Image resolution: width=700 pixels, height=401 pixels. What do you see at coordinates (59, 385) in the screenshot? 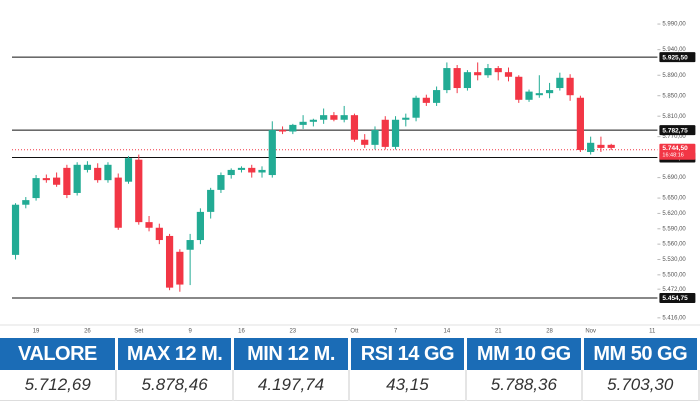
I see `value-cell: 5.712,69` at bounding box center [59, 385].